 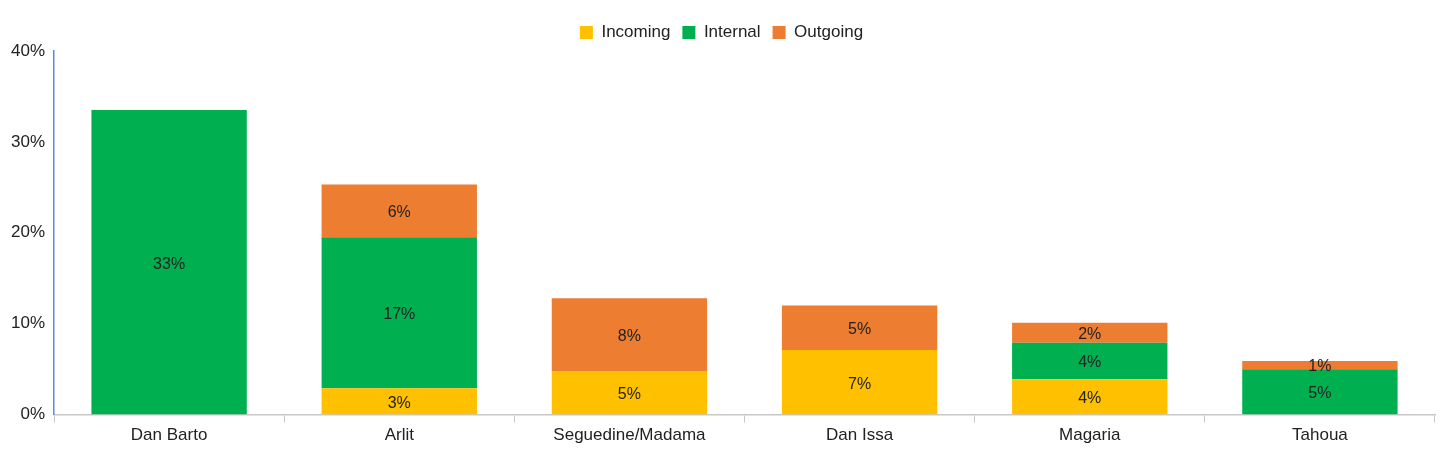 I want to click on data-label: 17%, so click(x=399, y=314).